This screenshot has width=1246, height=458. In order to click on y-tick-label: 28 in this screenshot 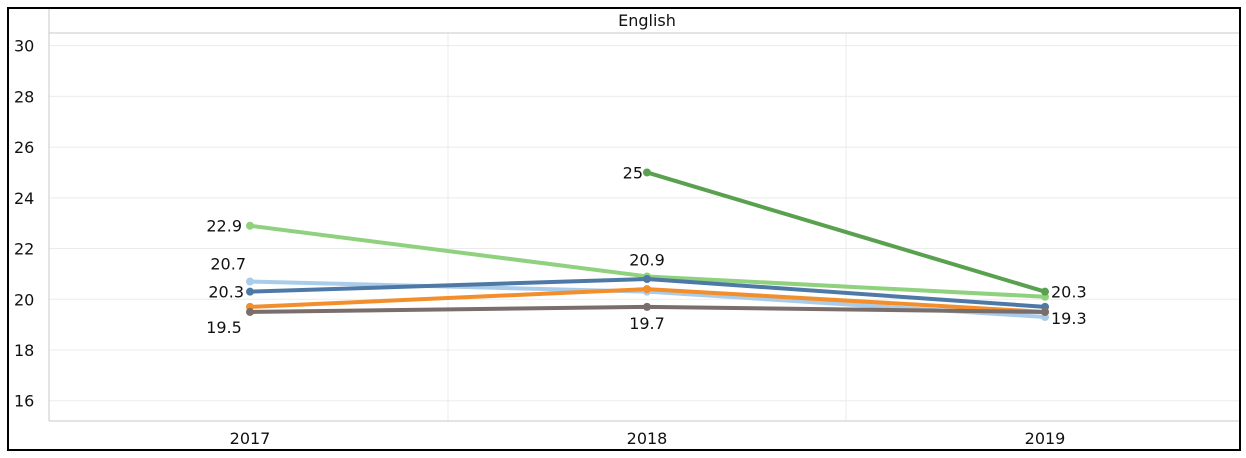, I will do `click(24, 96)`.